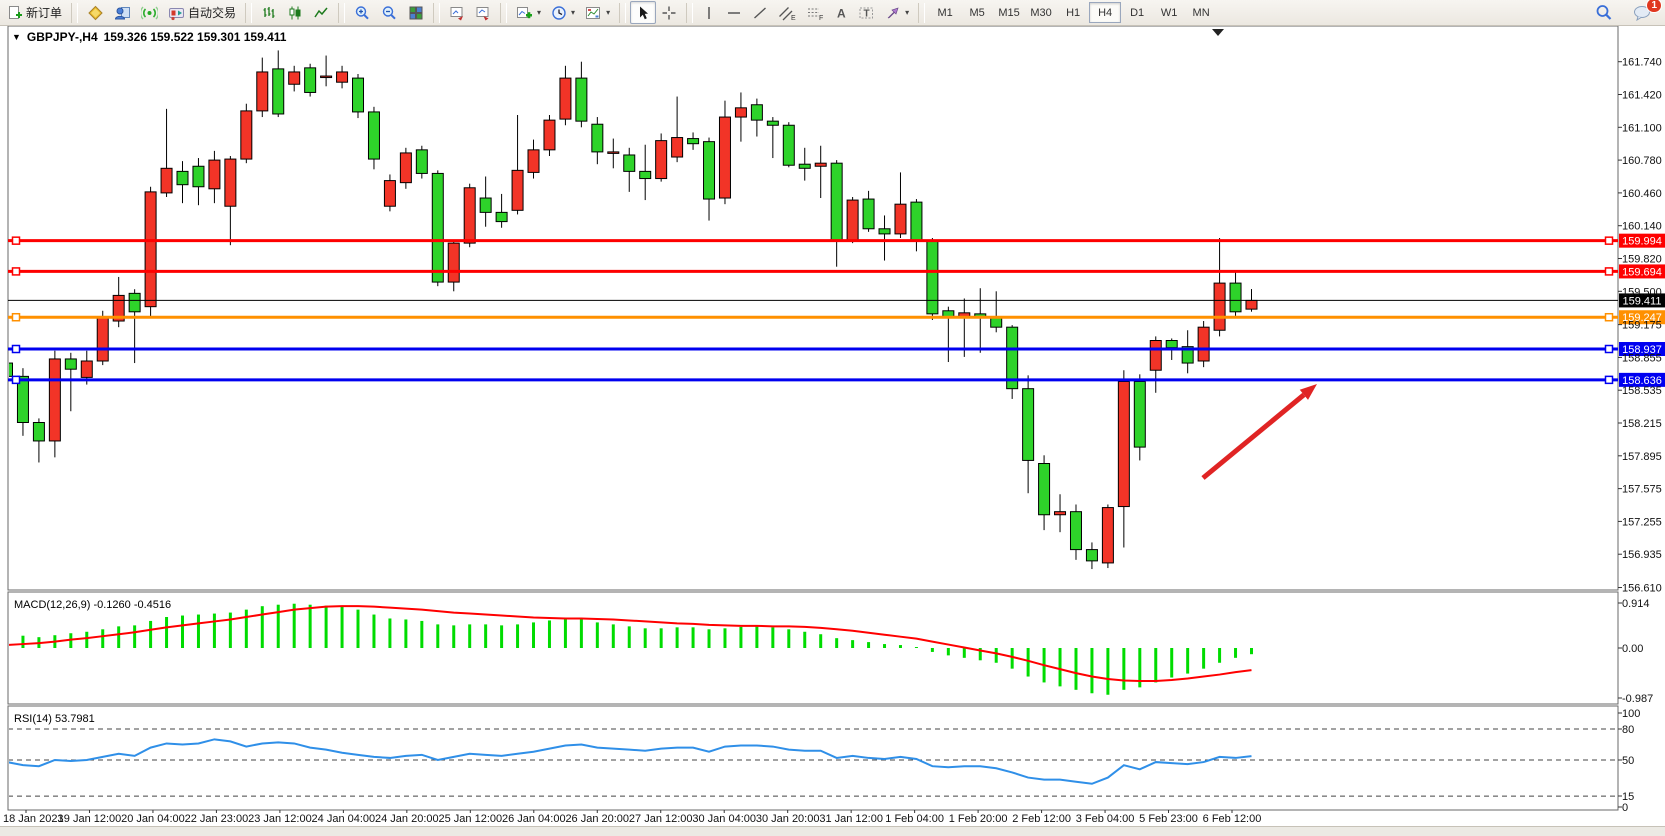 This screenshot has height=836, width=1665. I want to click on rsi-axis-tick: 15, so click(1628, 797).